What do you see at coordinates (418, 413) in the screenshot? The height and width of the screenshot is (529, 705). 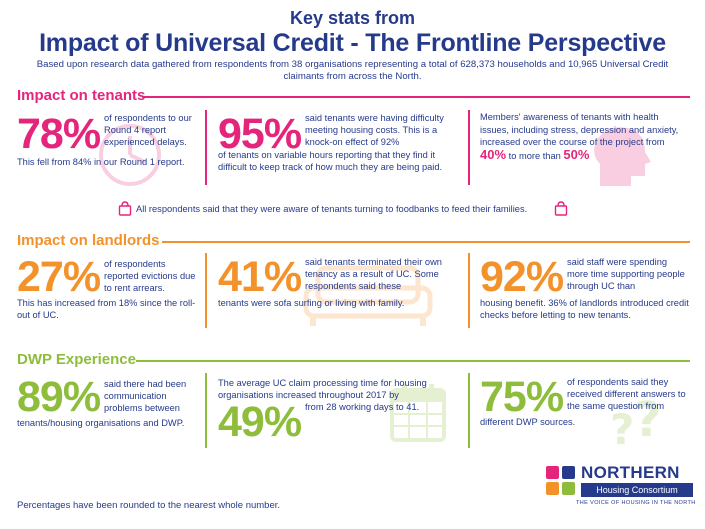 I see `calendar-icon` at bounding box center [418, 413].